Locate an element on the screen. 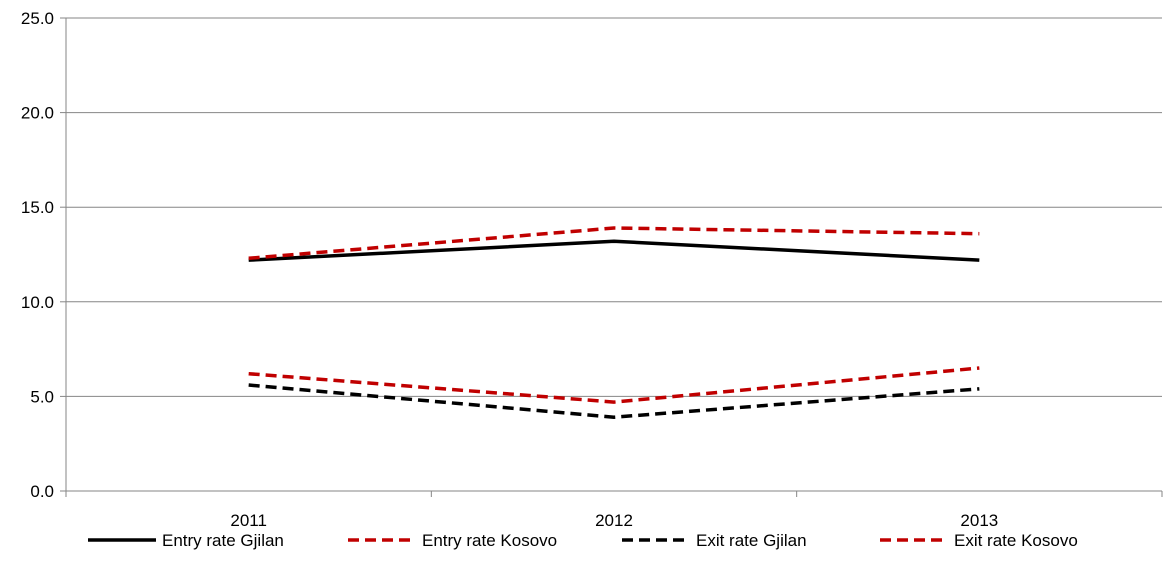  x-axis-ticks: 2011 2012 2013 is located at coordinates (614, 510).